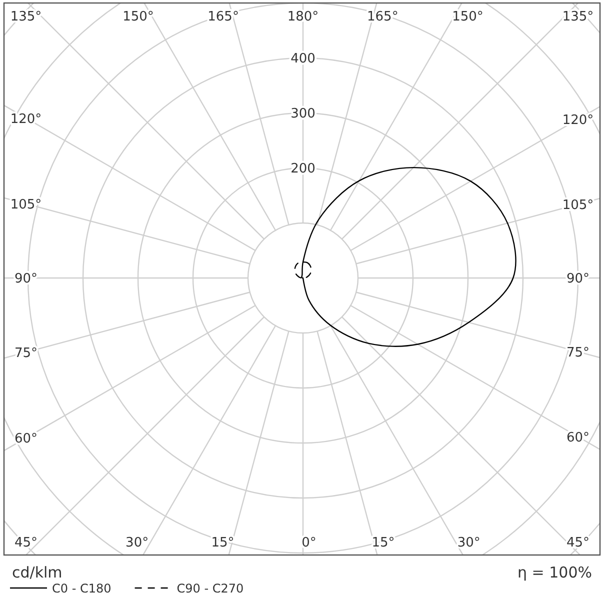 This screenshot has width=603, height=602. What do you see at coordinates (303, 59) in the screenshot?
I see `y-tick-label: 400` at bounding box center [303, 59].